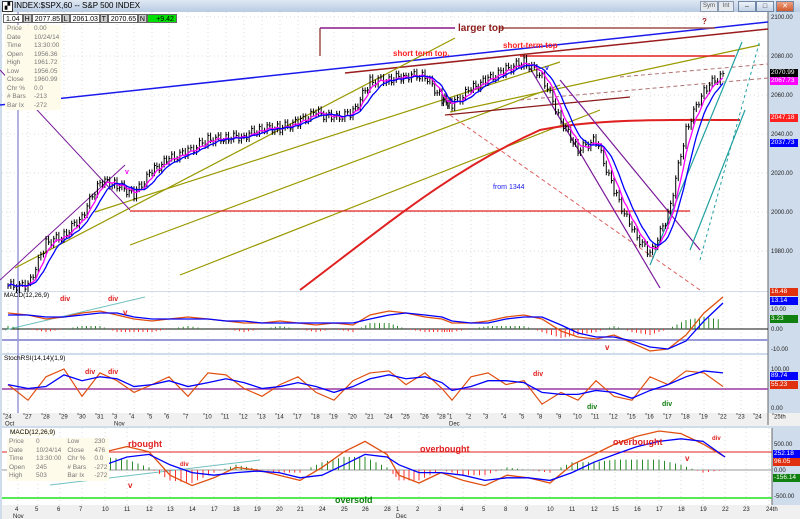 Image resolution: width=800 pixels, height=519 pixels. Describe the element at coordinates (572, 510) in the screenshot. I see `bottom-date-tick-label: 11` at that location.